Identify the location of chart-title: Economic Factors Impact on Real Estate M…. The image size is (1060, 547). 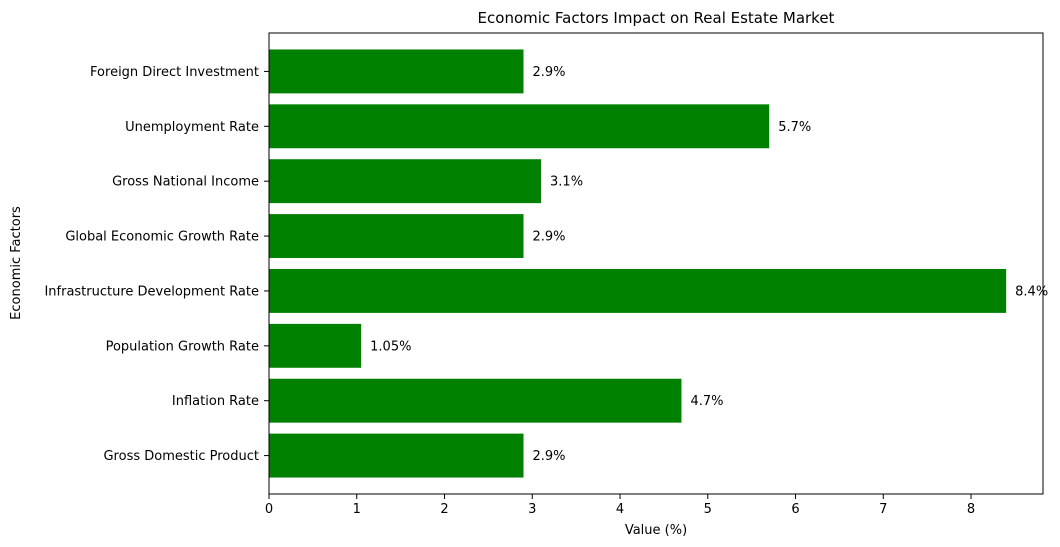
(656, 18).